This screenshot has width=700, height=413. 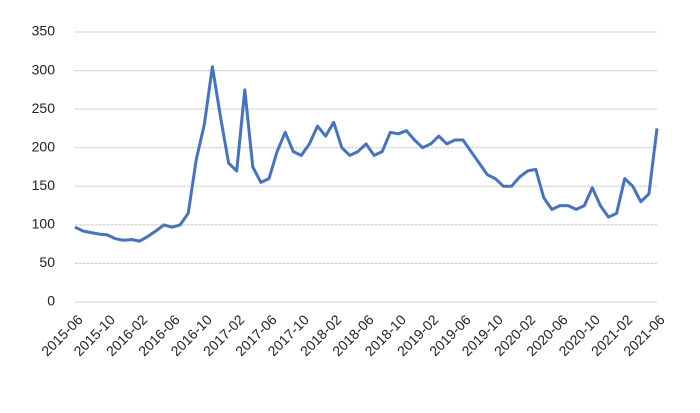 What do you see at coordinates (44, 31) in the screenshot?
I see `y-tick-label: 350` at bounding box center [44, 31].